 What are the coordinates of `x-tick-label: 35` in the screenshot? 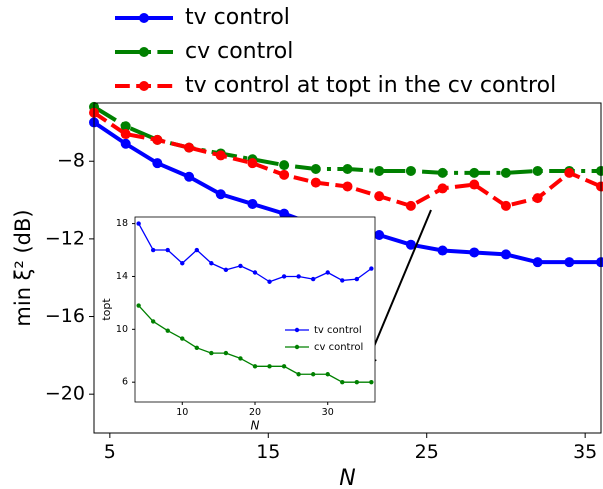 It's located at (585, 452).